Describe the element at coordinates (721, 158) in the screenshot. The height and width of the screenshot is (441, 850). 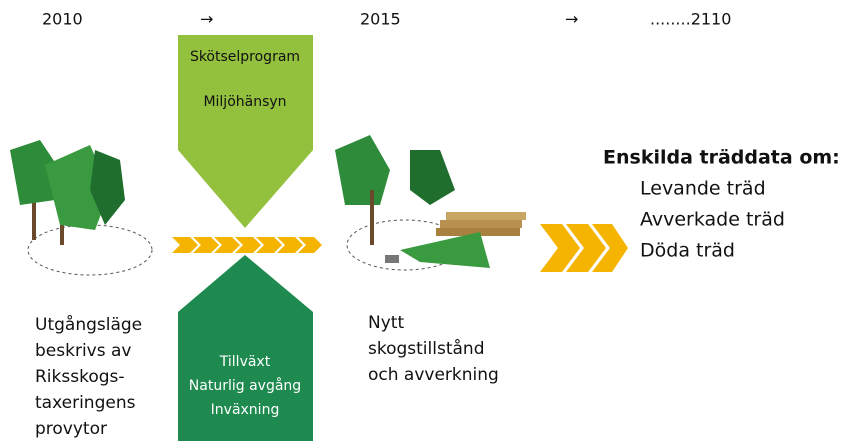
I see `result-title: Enskilda träddata om:` at that location.